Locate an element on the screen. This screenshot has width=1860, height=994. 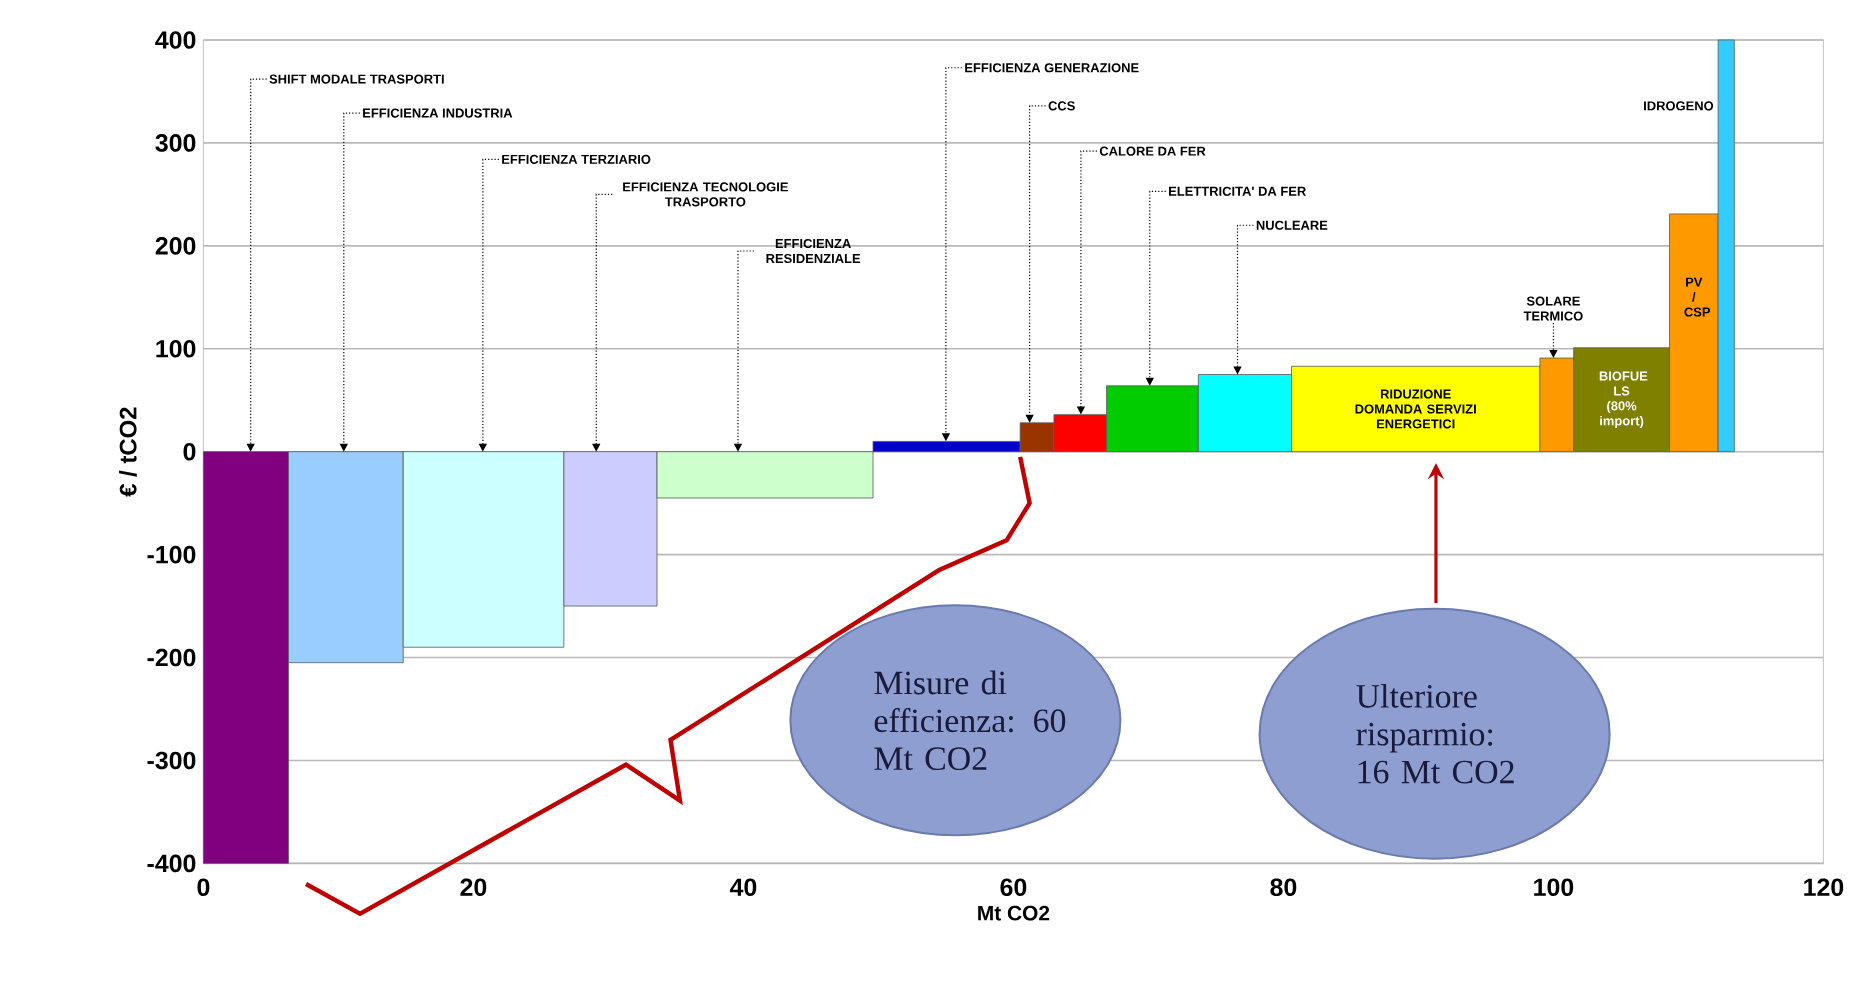
y-tick-label: -400 is located at coordinates (171, 863).